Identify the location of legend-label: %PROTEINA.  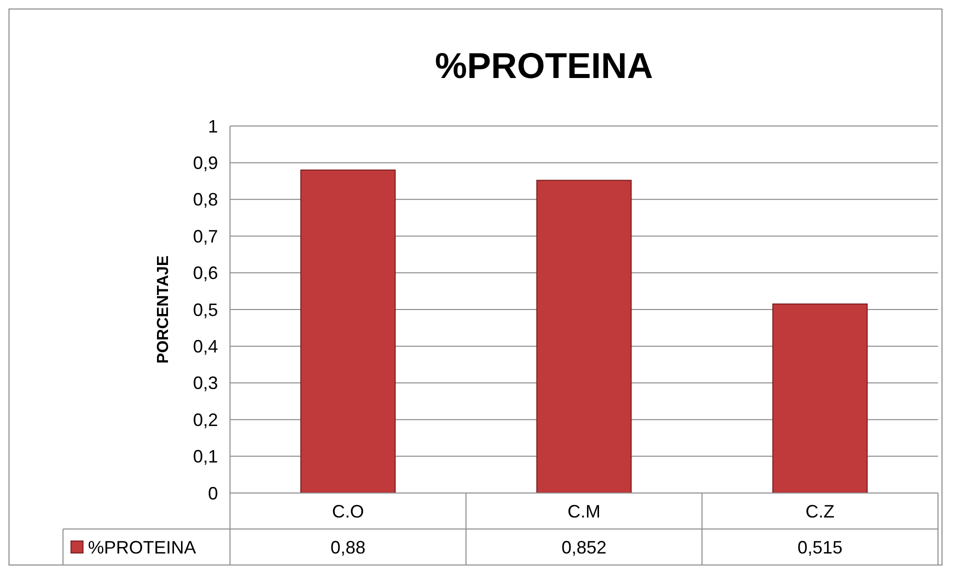
(142, 547).